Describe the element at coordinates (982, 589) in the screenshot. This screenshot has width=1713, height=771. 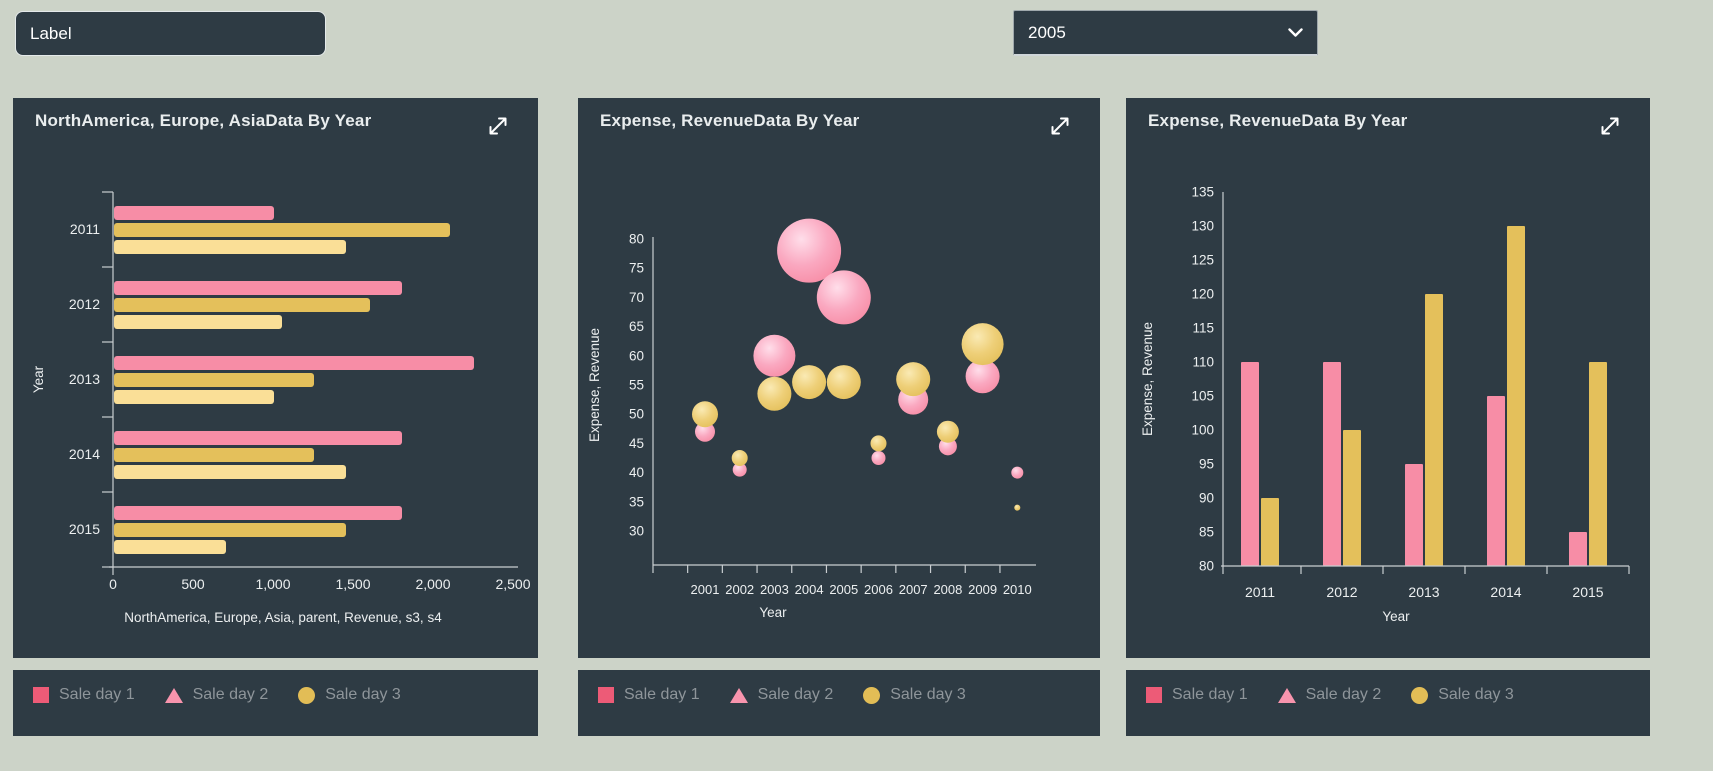
I see `svg-text: 2009` at that location.